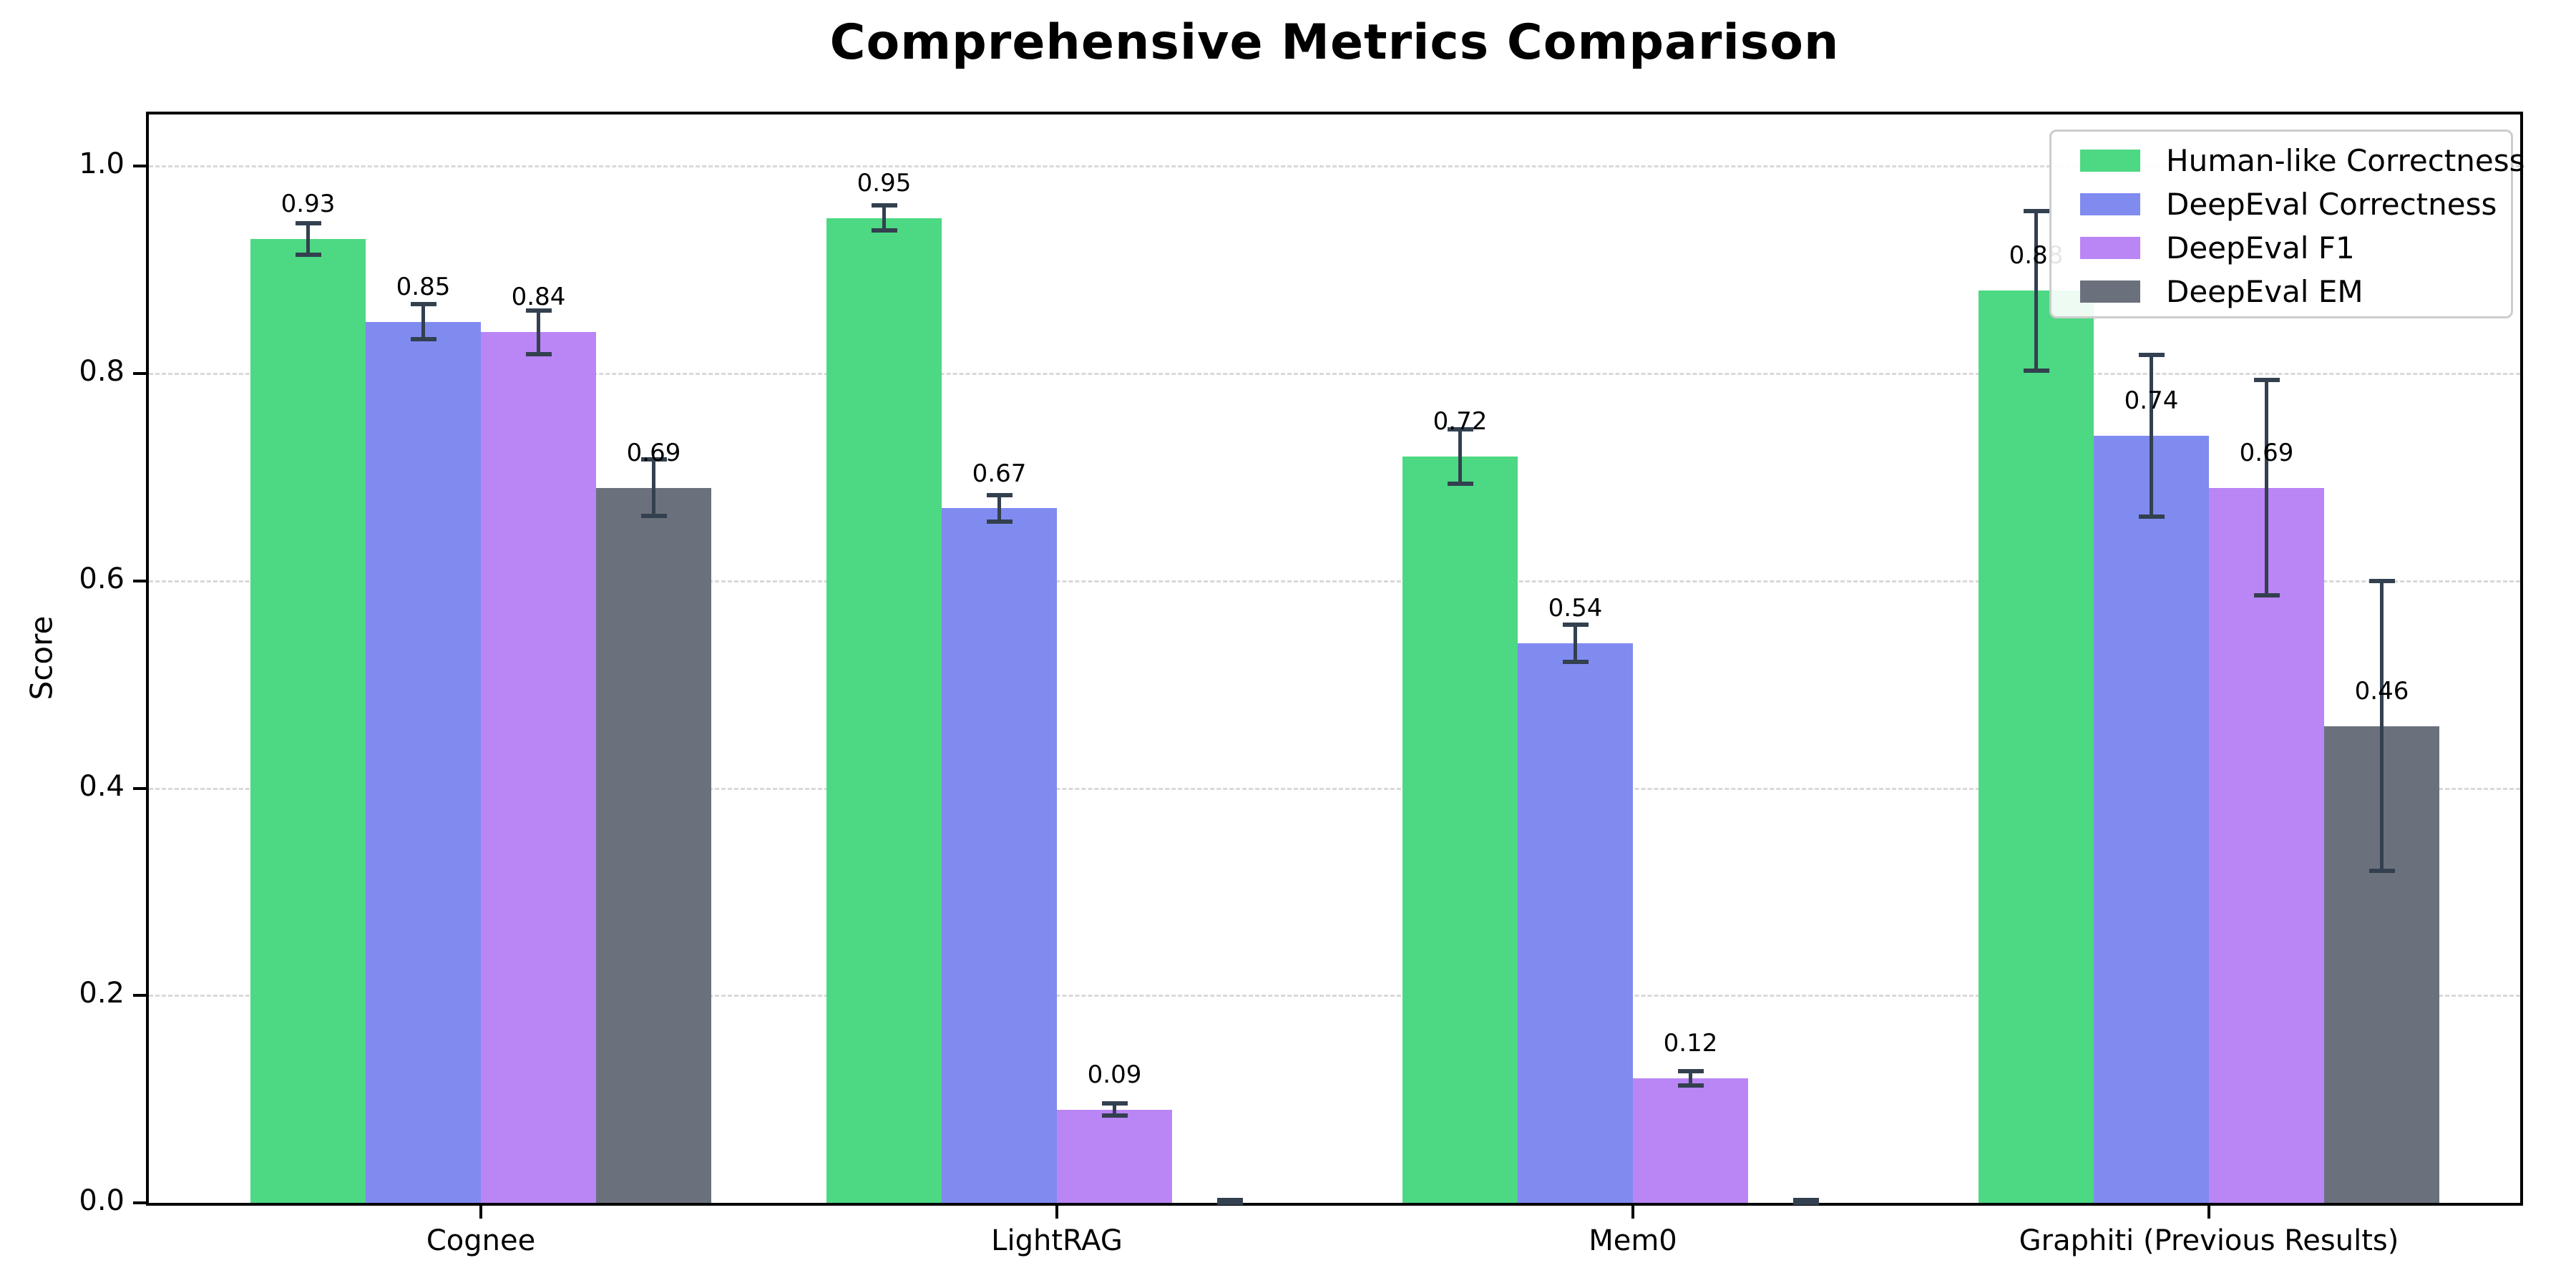 This screenshot has height=1288, width=2576. Describe the element at coordinates (2209, 1240) in the screenshot. I see `x-tick-label-3: Graphiti (Previous Results)` at that location.